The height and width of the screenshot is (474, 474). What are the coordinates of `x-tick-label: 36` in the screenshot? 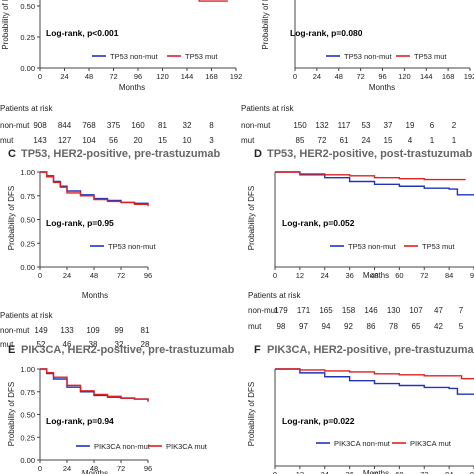 It's located at (349, 472).